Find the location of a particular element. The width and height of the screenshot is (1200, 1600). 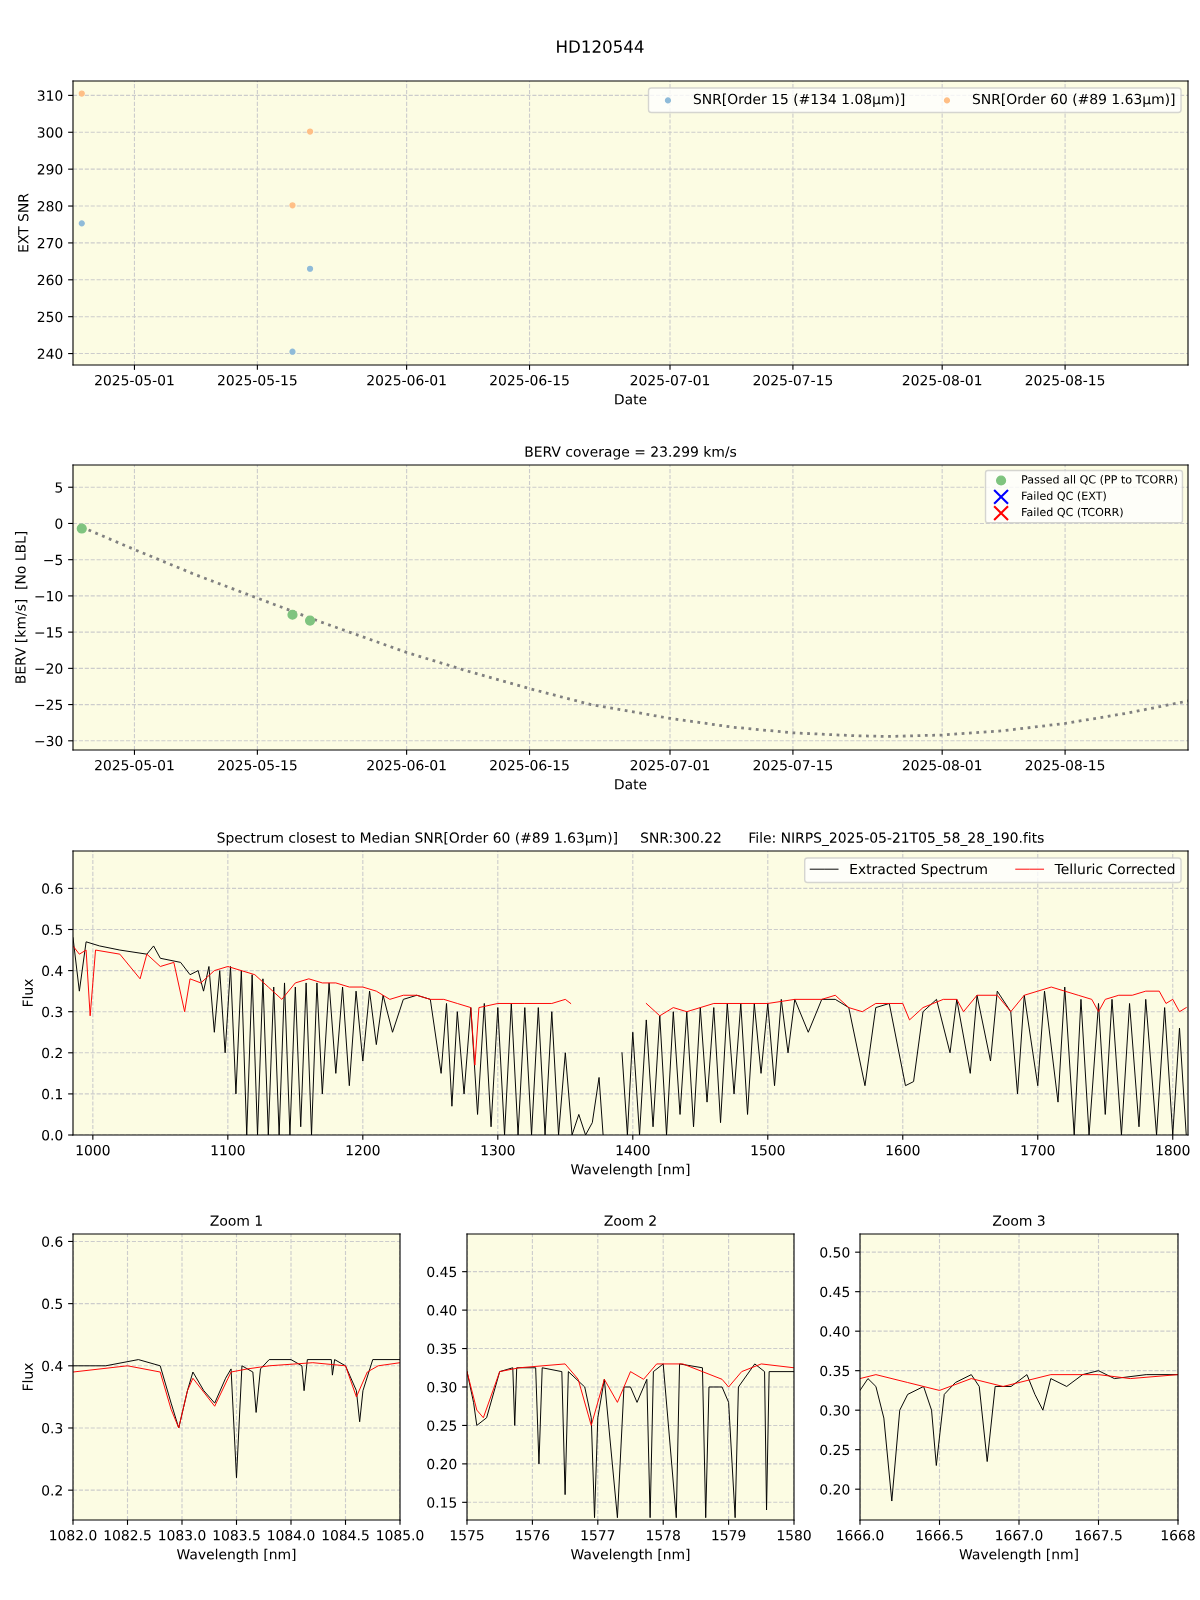

x-tick-label: 1576 is located at coordinates (533, 1535).